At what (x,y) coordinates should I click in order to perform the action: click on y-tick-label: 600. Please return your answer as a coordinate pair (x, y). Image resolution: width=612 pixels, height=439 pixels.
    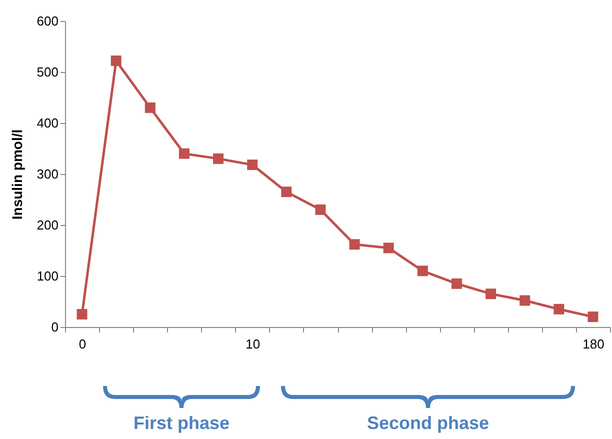
    Looking at the image, I should click on (47, 21).